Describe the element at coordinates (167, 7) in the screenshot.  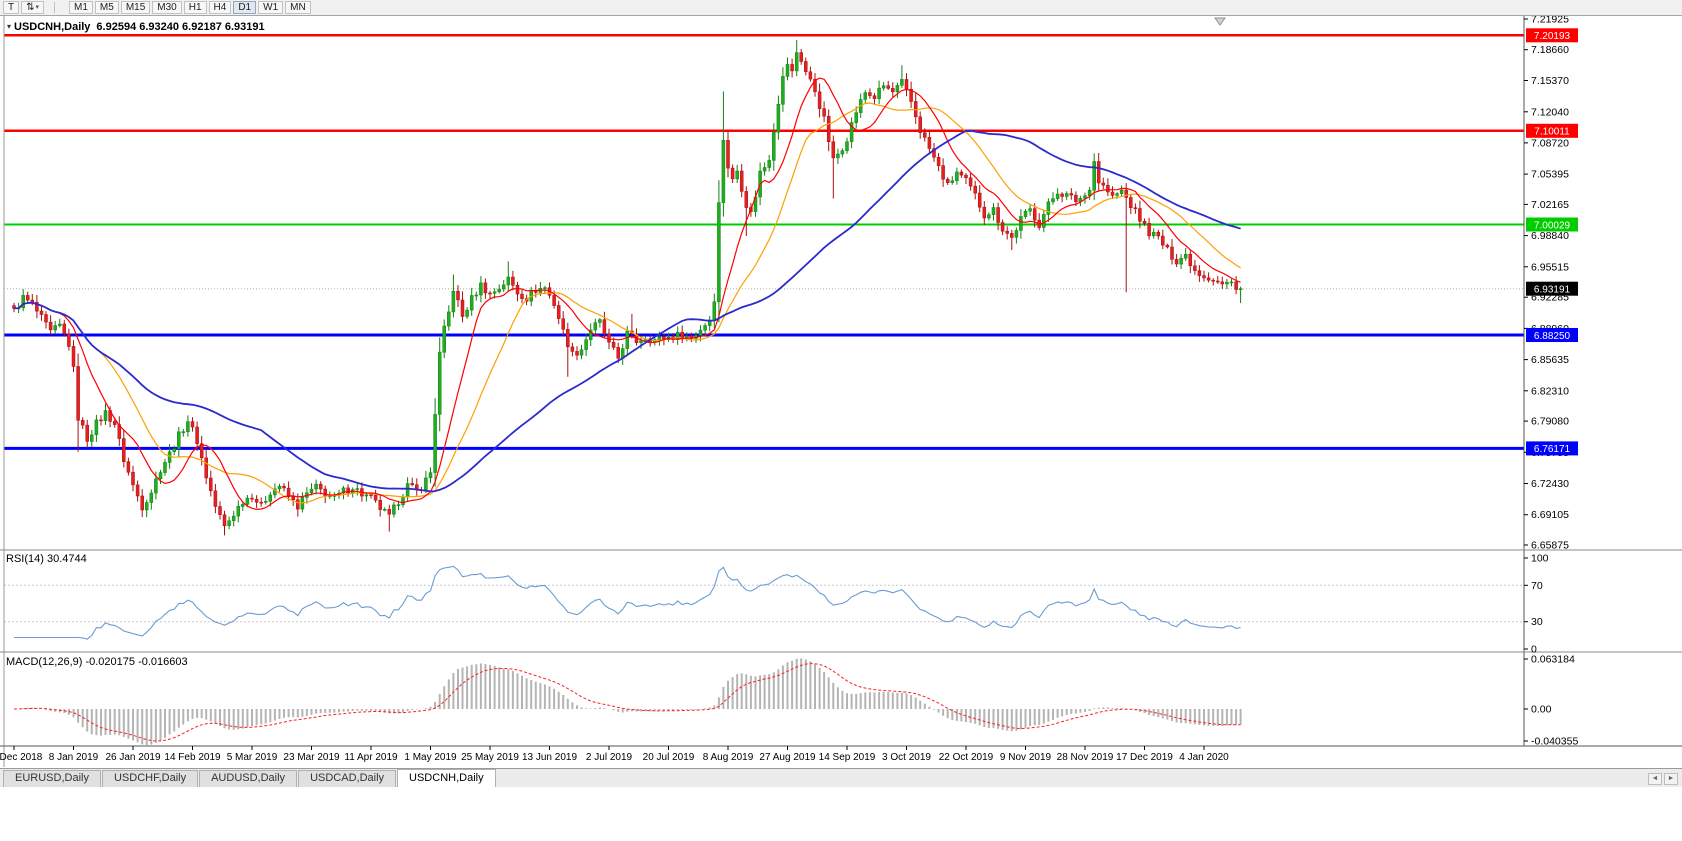
I see `timeframe-button-m30: M30` at that location.